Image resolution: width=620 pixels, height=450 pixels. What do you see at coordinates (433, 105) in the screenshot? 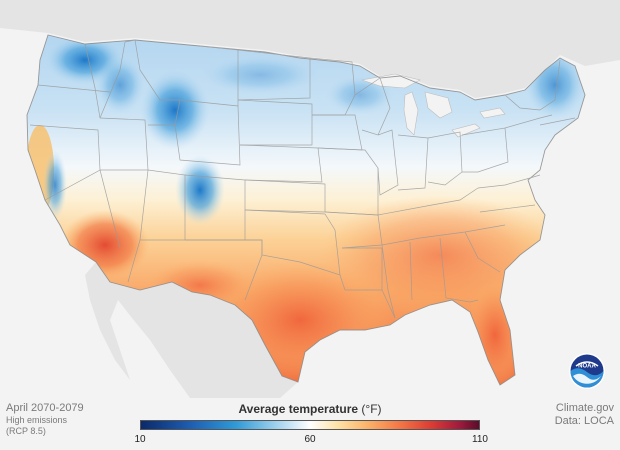
I see `great-lakes` at bounding box center [433, 105].